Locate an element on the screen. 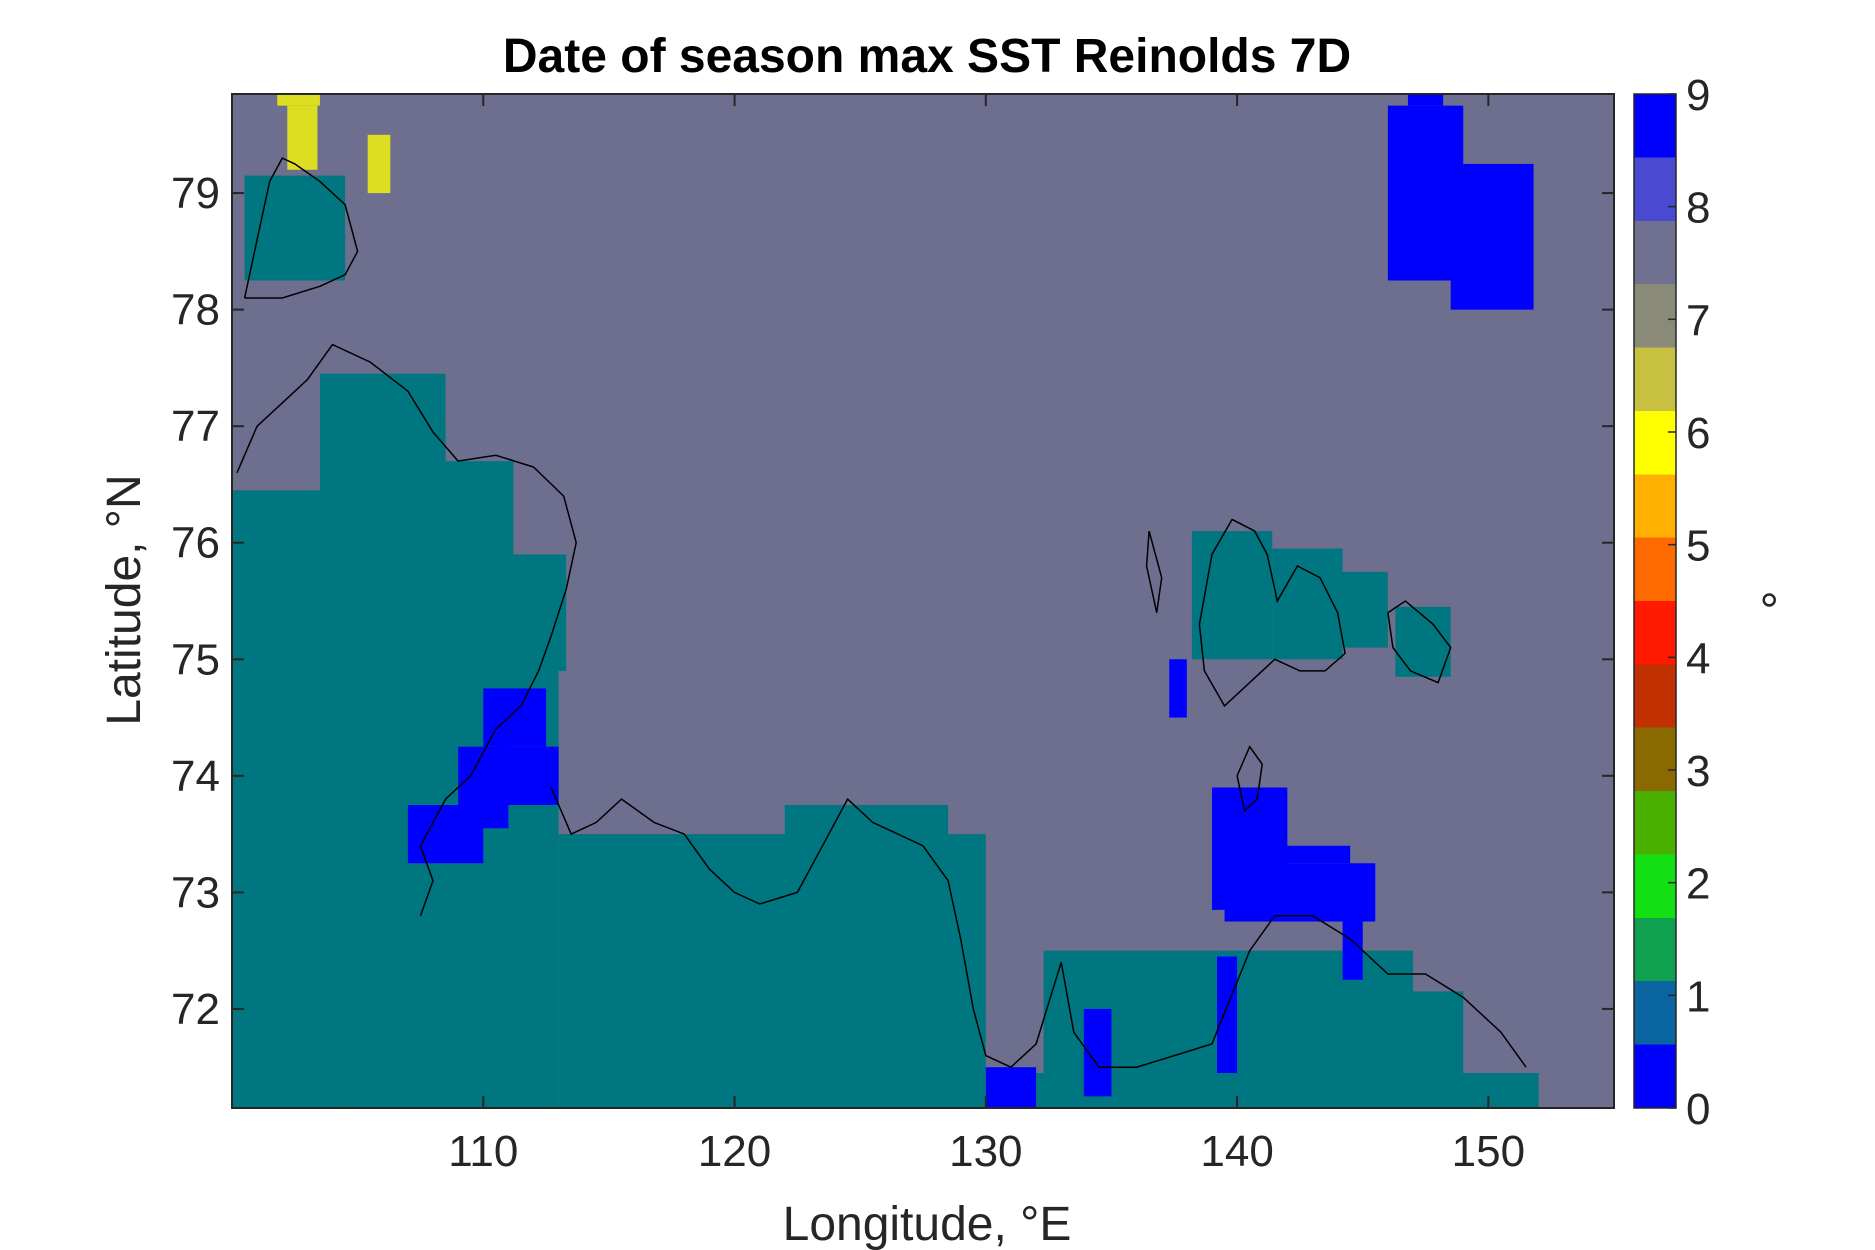  y-tick-label: 77 is located at coordinates (195, 426).